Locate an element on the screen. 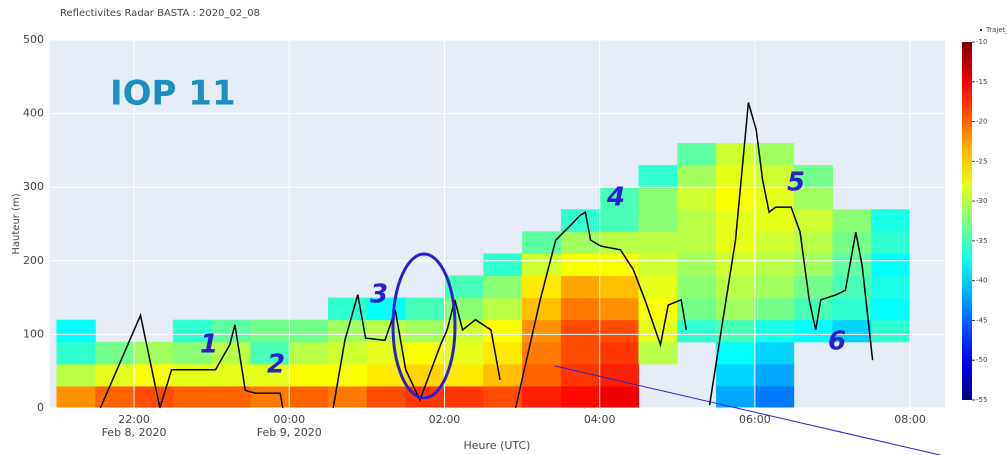 This screenshot has height=455, width=1007. colorbar-tick-label: -35 is located at coordinates (981, 241).